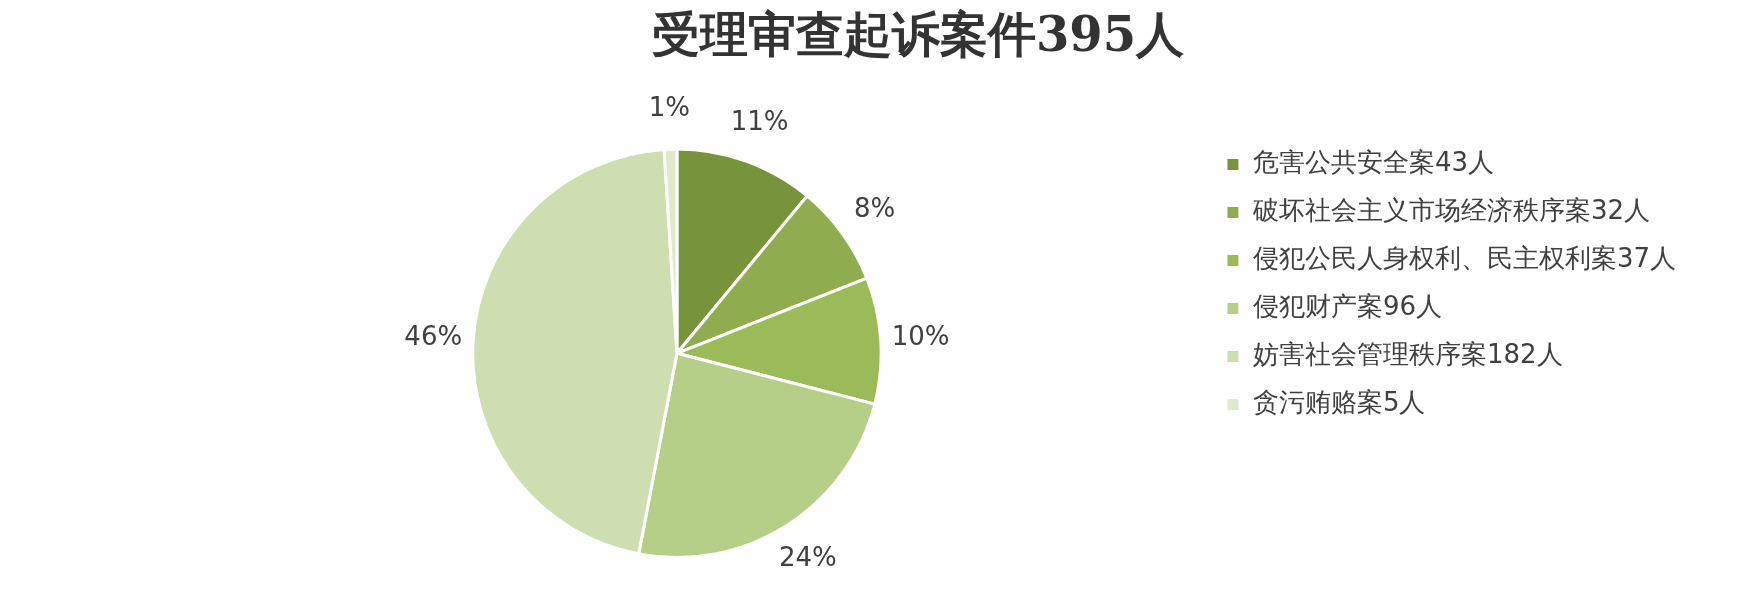  What do you see at coordinates (1407, 354) in the screenshot?
I see `legend-label: 妨害社会管理秩序案182人` at bounding box center [1407, 354].